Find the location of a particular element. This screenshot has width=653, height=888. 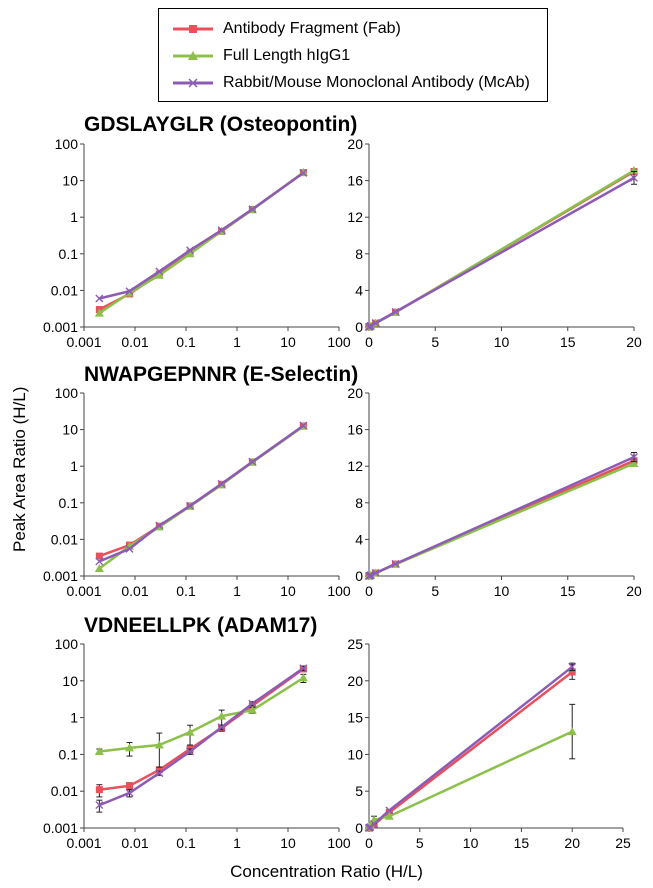

panel-title-osteopontin: GDSLAYGLR (Osteopontin) is located at coordinates (221, 124).